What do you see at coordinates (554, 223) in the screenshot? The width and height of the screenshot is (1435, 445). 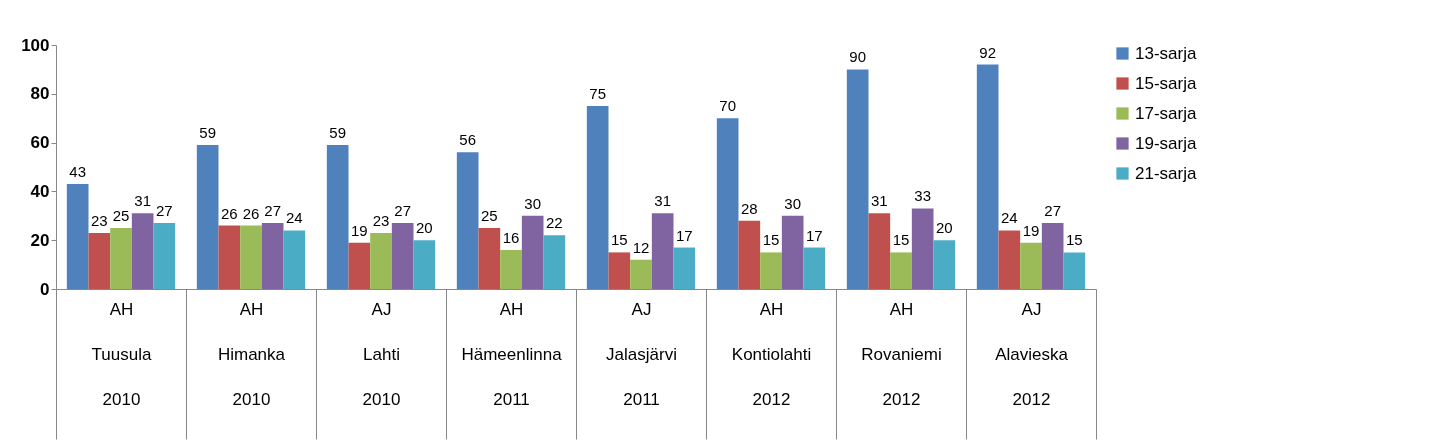 I see `data-label: 22` at bounding box center [554, 223].